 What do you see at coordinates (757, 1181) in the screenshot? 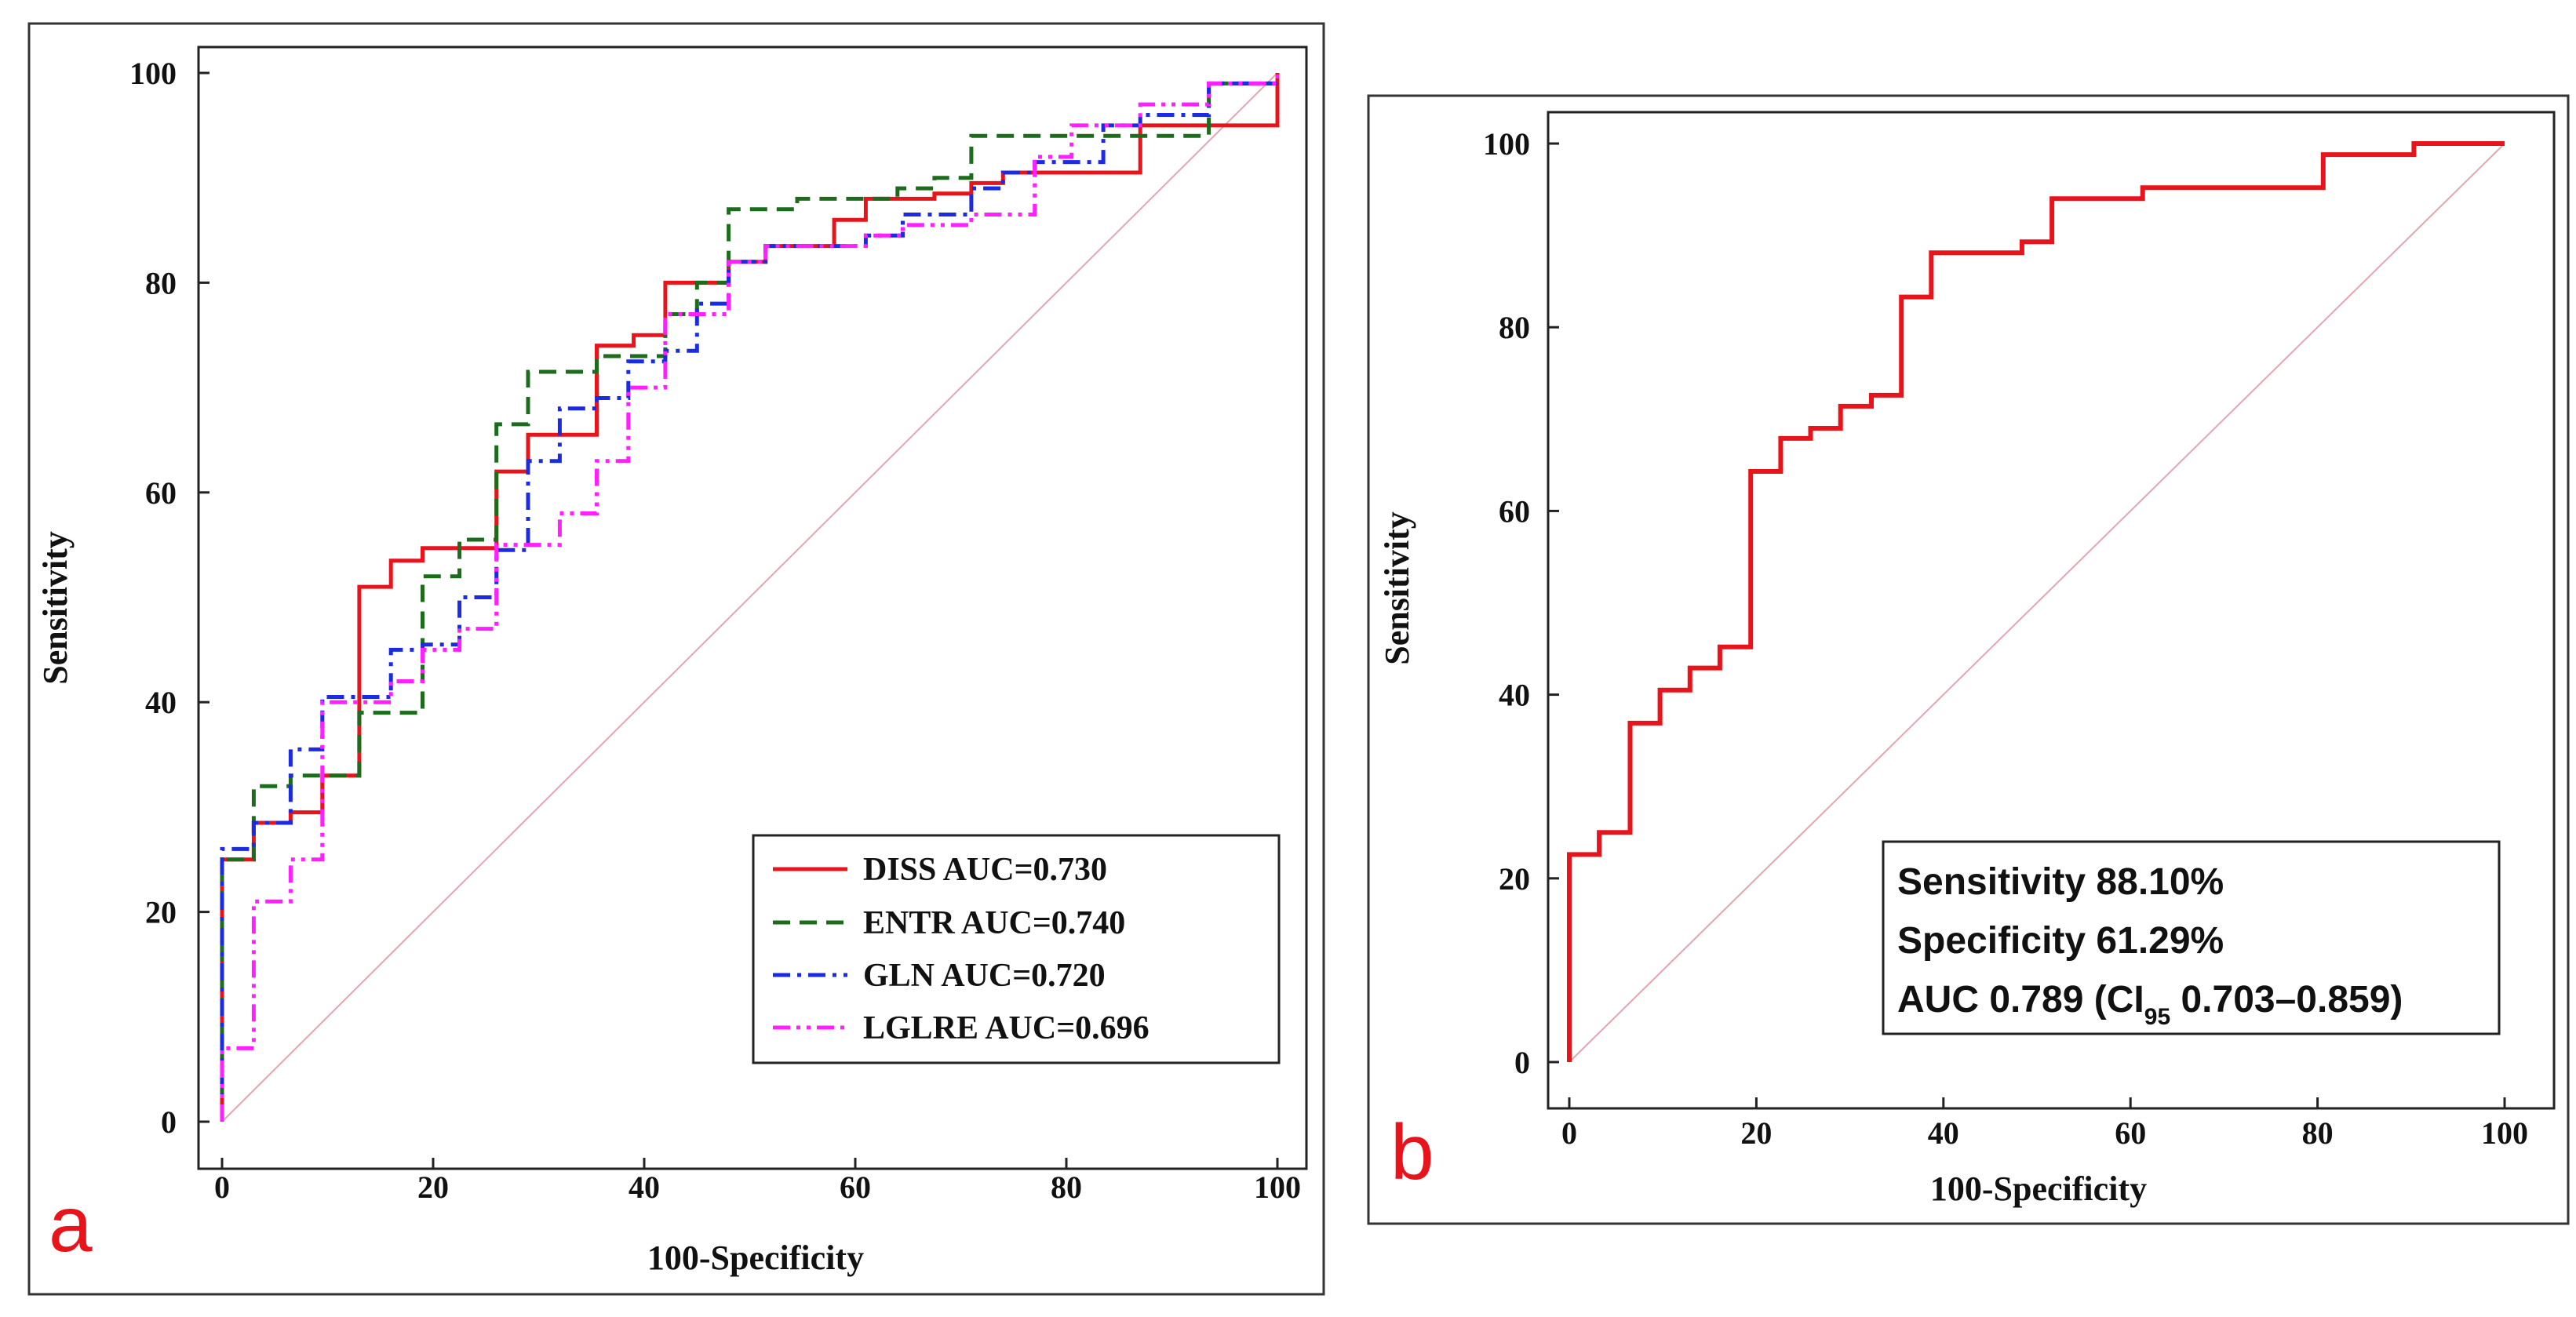
I see `panel-a-x-axis: 0 20 40 60 80 100` at bounding box center [757, 1181].